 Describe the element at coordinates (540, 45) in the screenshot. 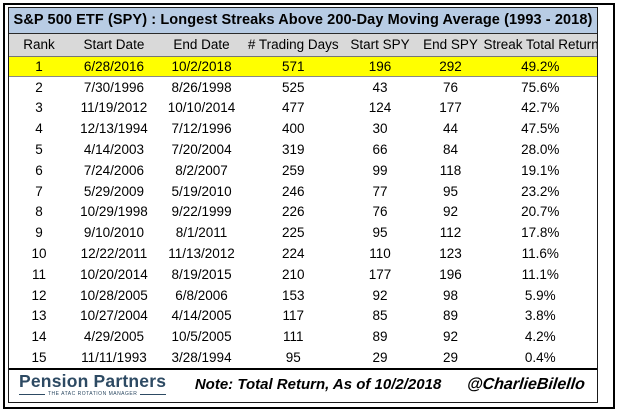

I see `column-header: Streak Total Return` at that location.